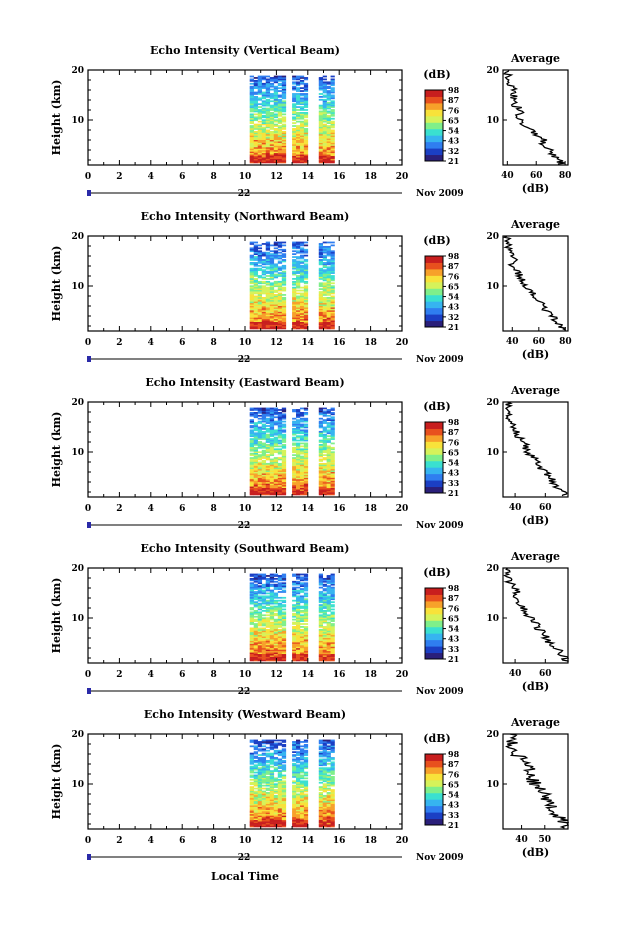  What do you see at coordinates (454, 629) in the screenshot?
I see `colorbar-label: 54` at bounding box center [454, 629].